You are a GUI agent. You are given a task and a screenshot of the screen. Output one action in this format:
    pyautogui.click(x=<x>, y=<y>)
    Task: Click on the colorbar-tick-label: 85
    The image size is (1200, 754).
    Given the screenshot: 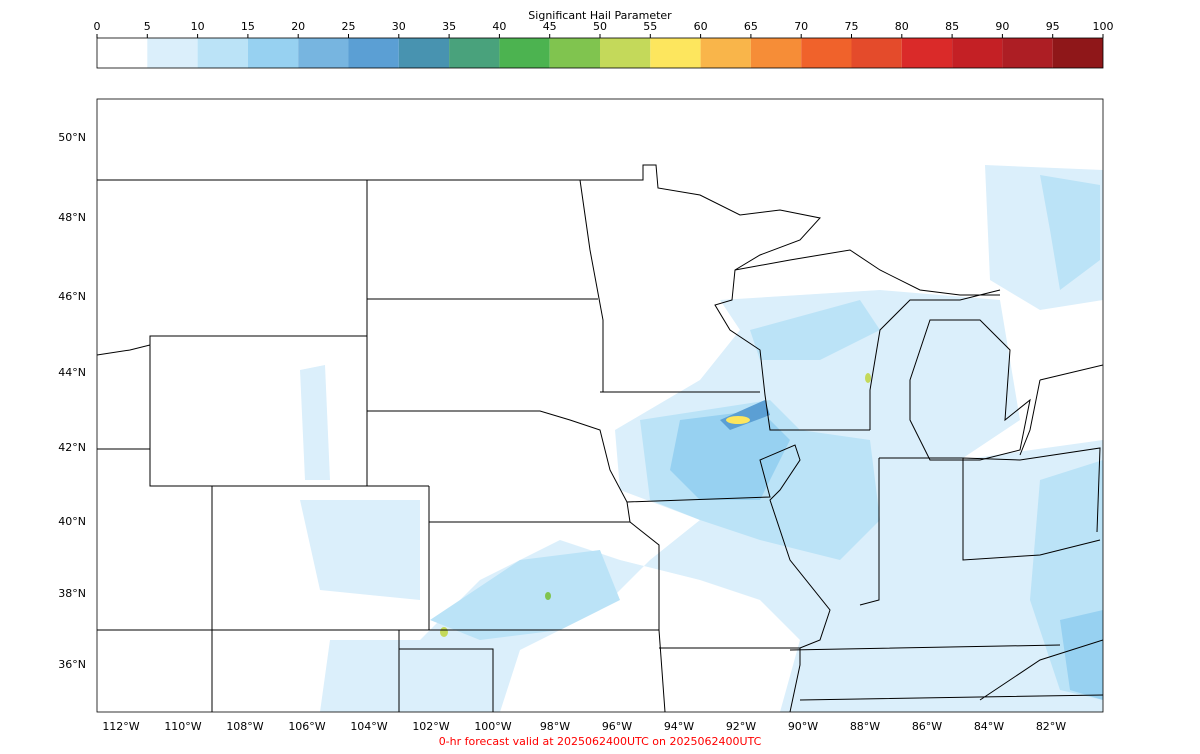 What is the action you would take?
    pyautogui.click(x=952, y=26)
    